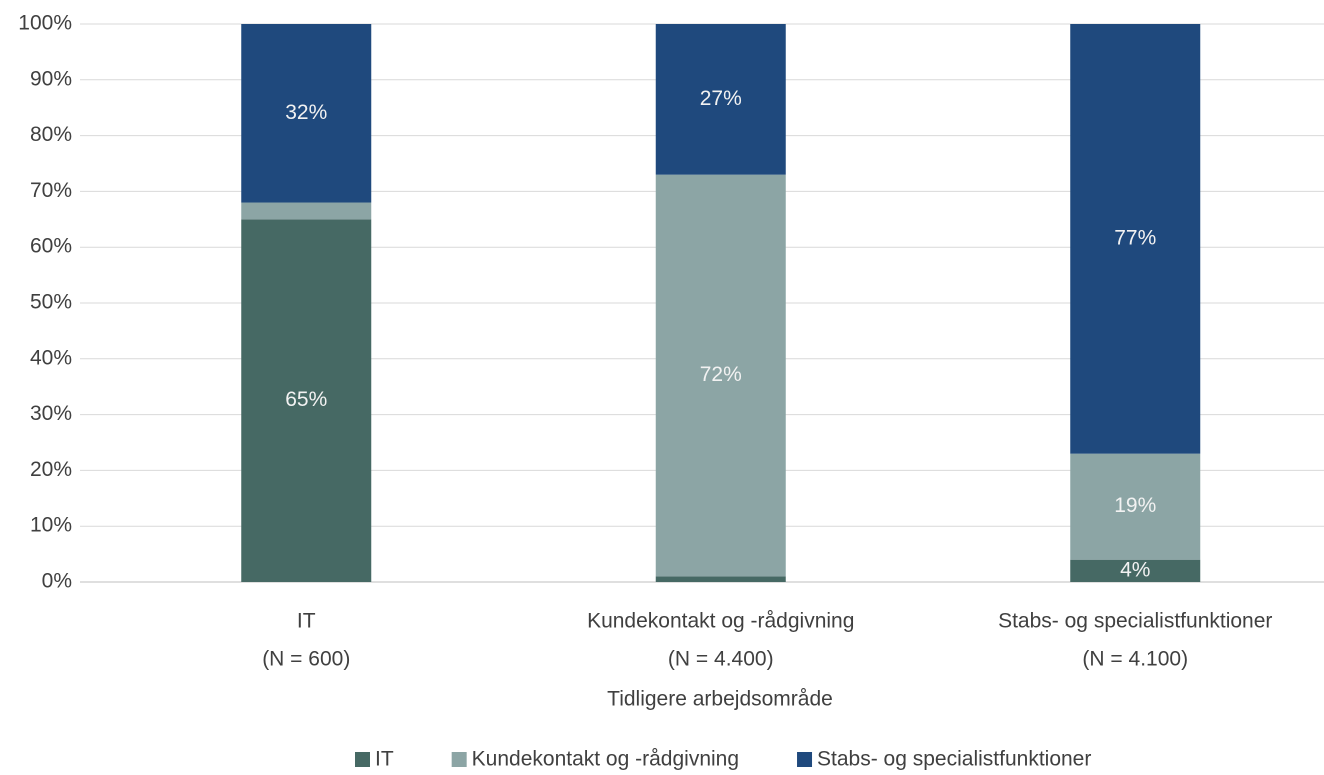 The height and width of the screenshot is (775, 1324). What do you see at coordinates (51, 525) in the screenshot?
I see `y-tick-label: 10%` at bounding box center [51, 525].